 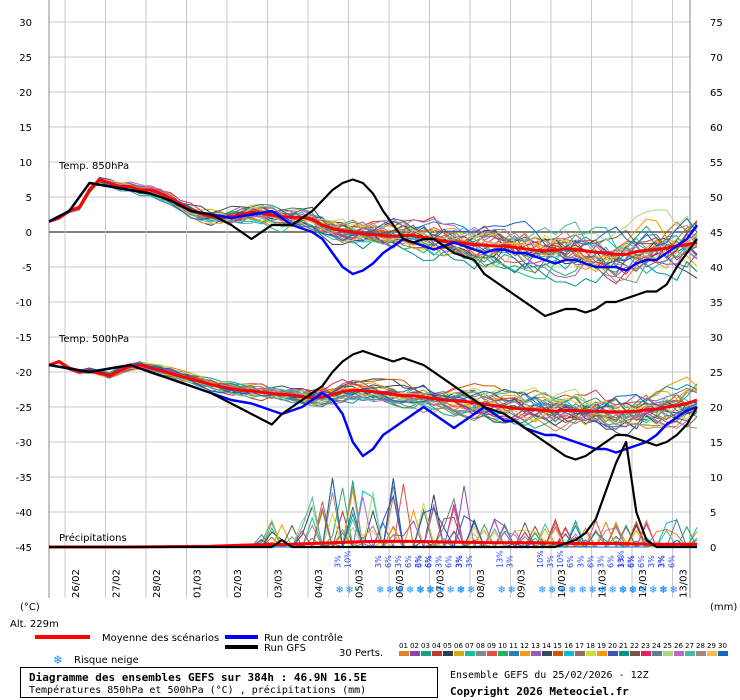 I want to click on left-tick-label: -40, so click(x=24, y=513).